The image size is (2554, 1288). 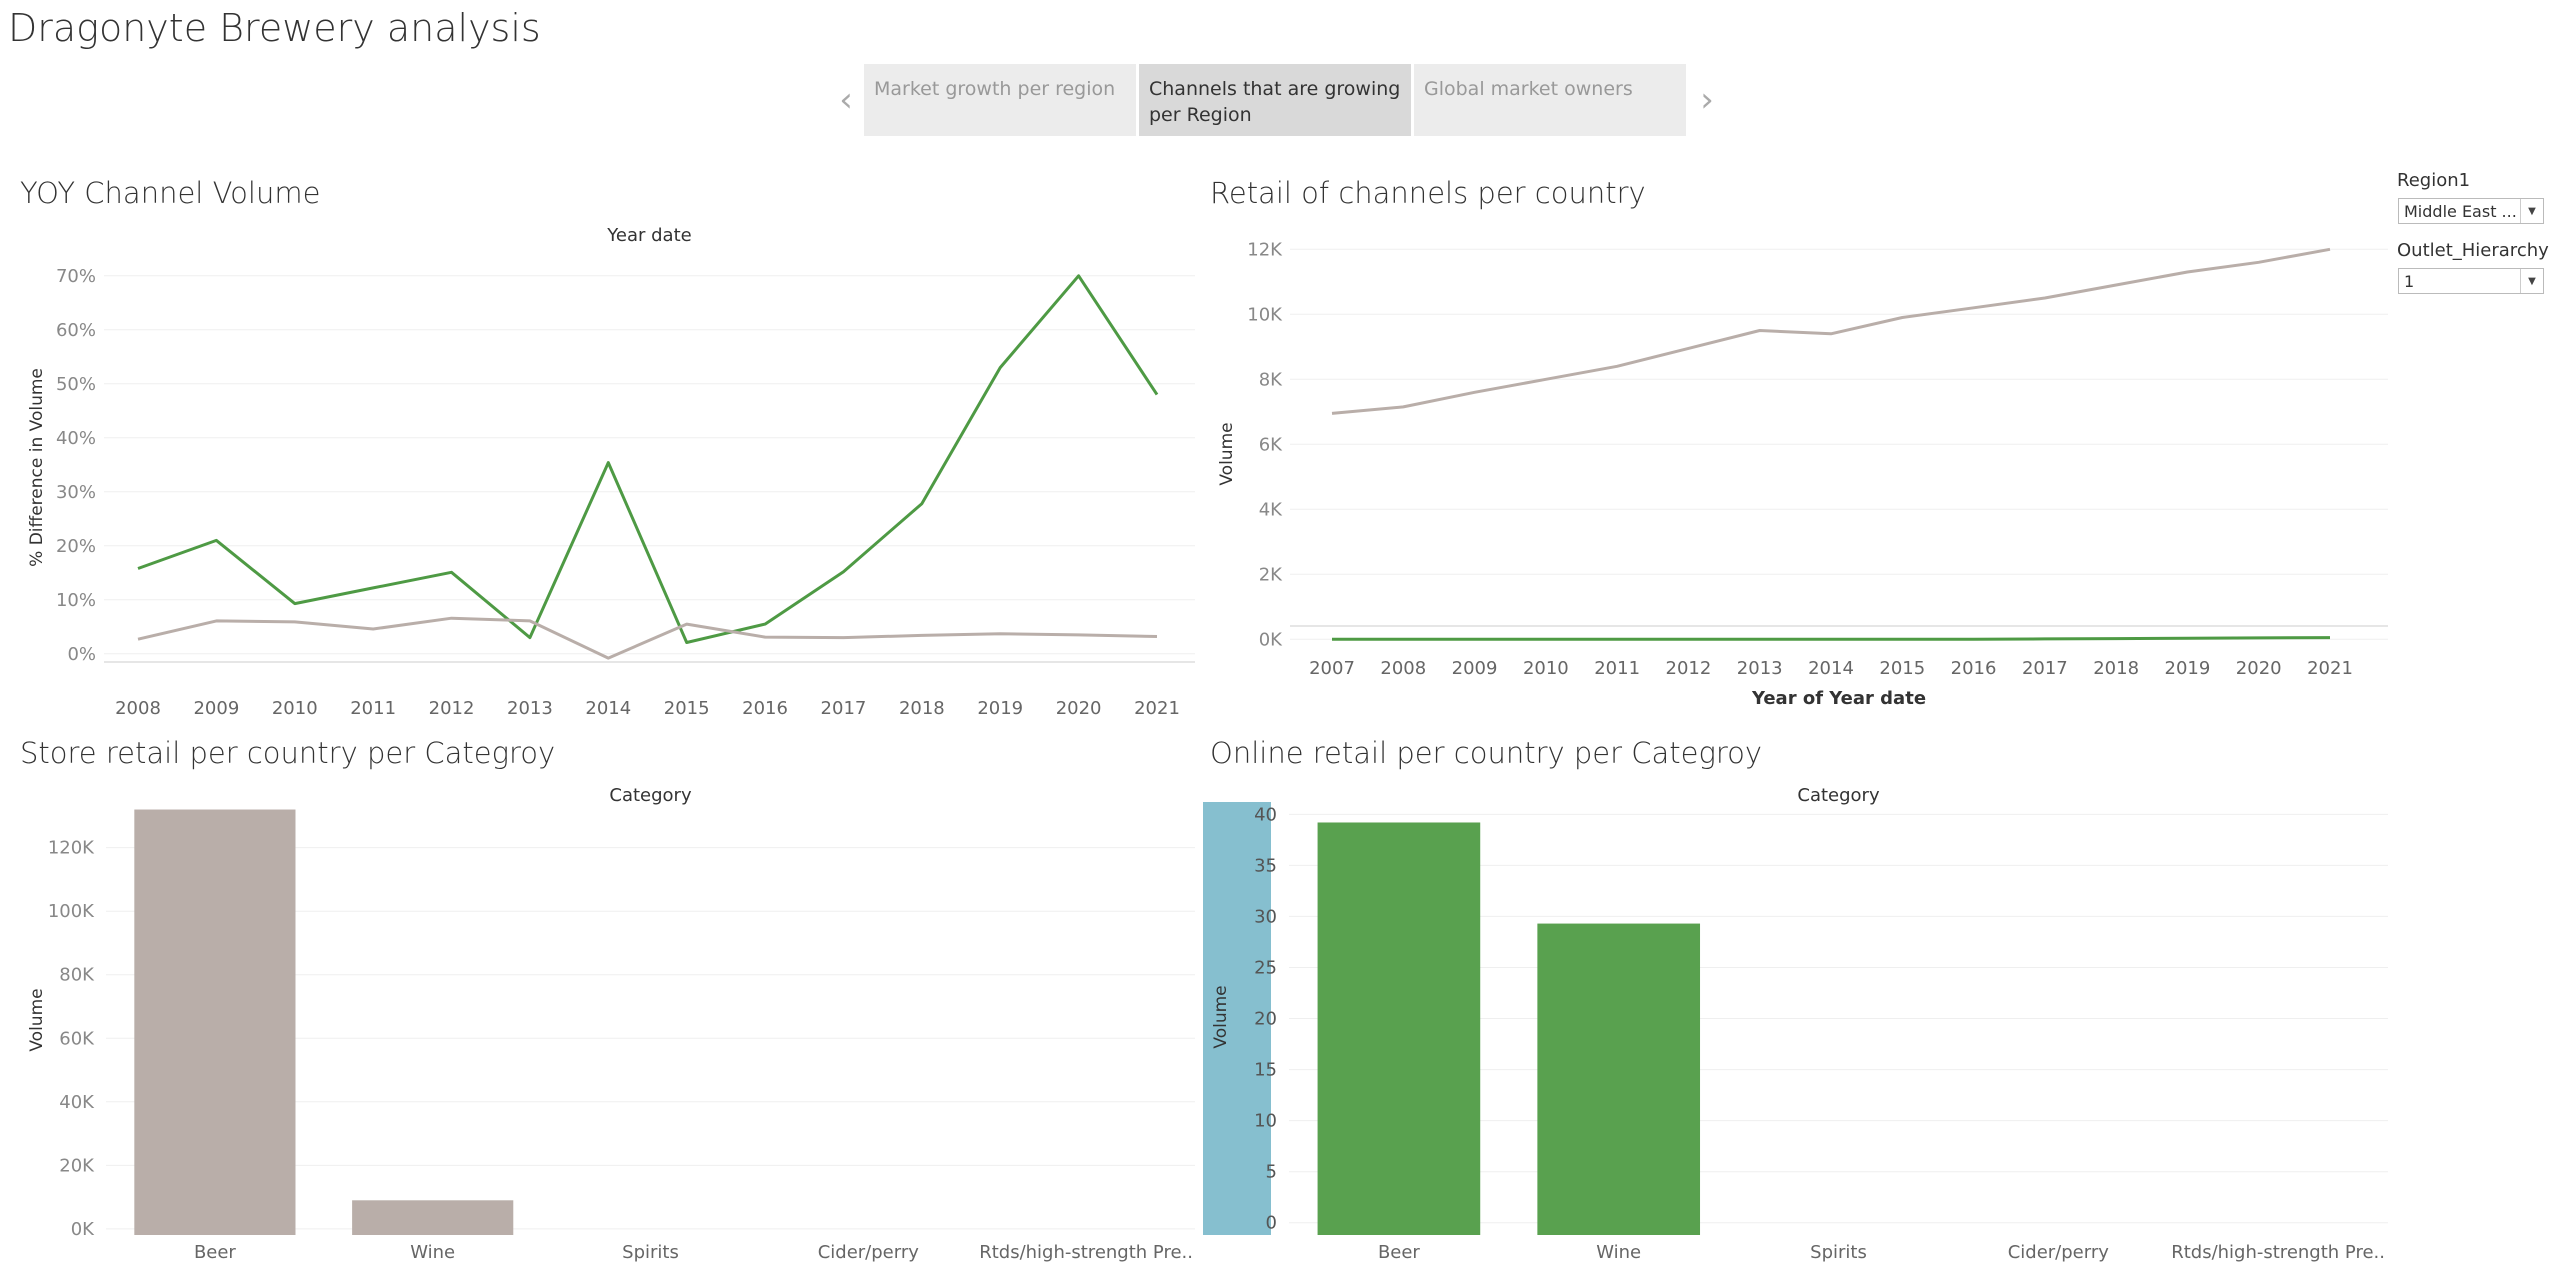 What do you see at coordinates (1707, 100) in the screenshot?
I see `chevron-right-icon: ›` at bounding box center [1707, 100].